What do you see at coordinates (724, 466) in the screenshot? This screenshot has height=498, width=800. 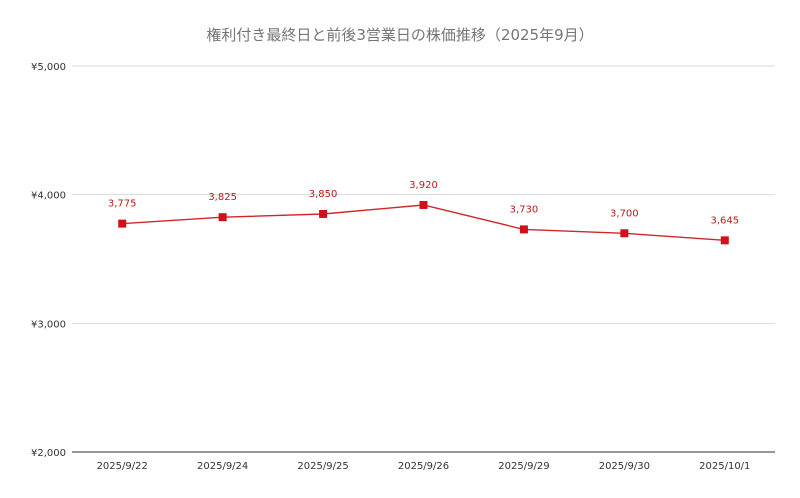 I see `x-tick-label: 2025/10/1` at bounding box center [724, 466].